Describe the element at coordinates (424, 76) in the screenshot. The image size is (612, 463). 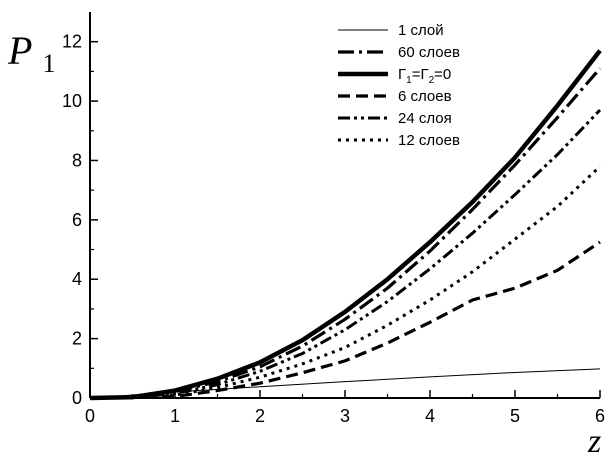
I see `legend-label: Г1=Г2=0` at that location.